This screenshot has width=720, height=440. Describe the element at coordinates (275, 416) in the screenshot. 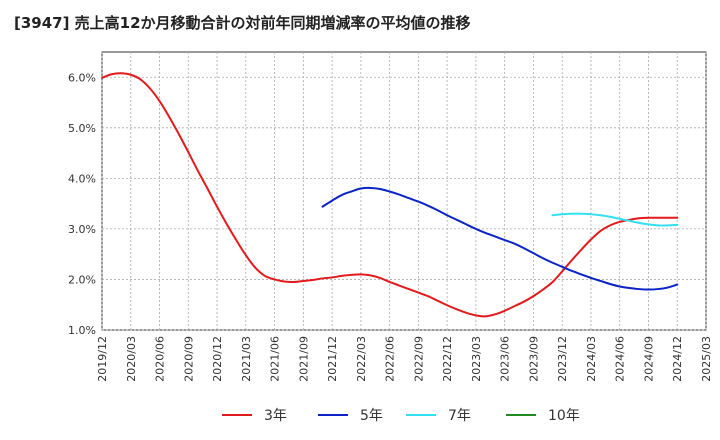

I see `legend-label-0: 3年` at that location.